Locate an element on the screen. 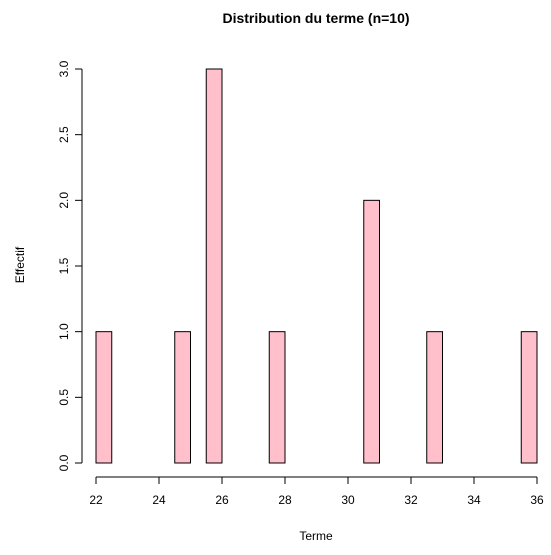 Image resolution: width=551 pixels, height=555 pixels. x-axis: 22 24 26 28 30 32 34 36 is located at coordinates (316, 491).